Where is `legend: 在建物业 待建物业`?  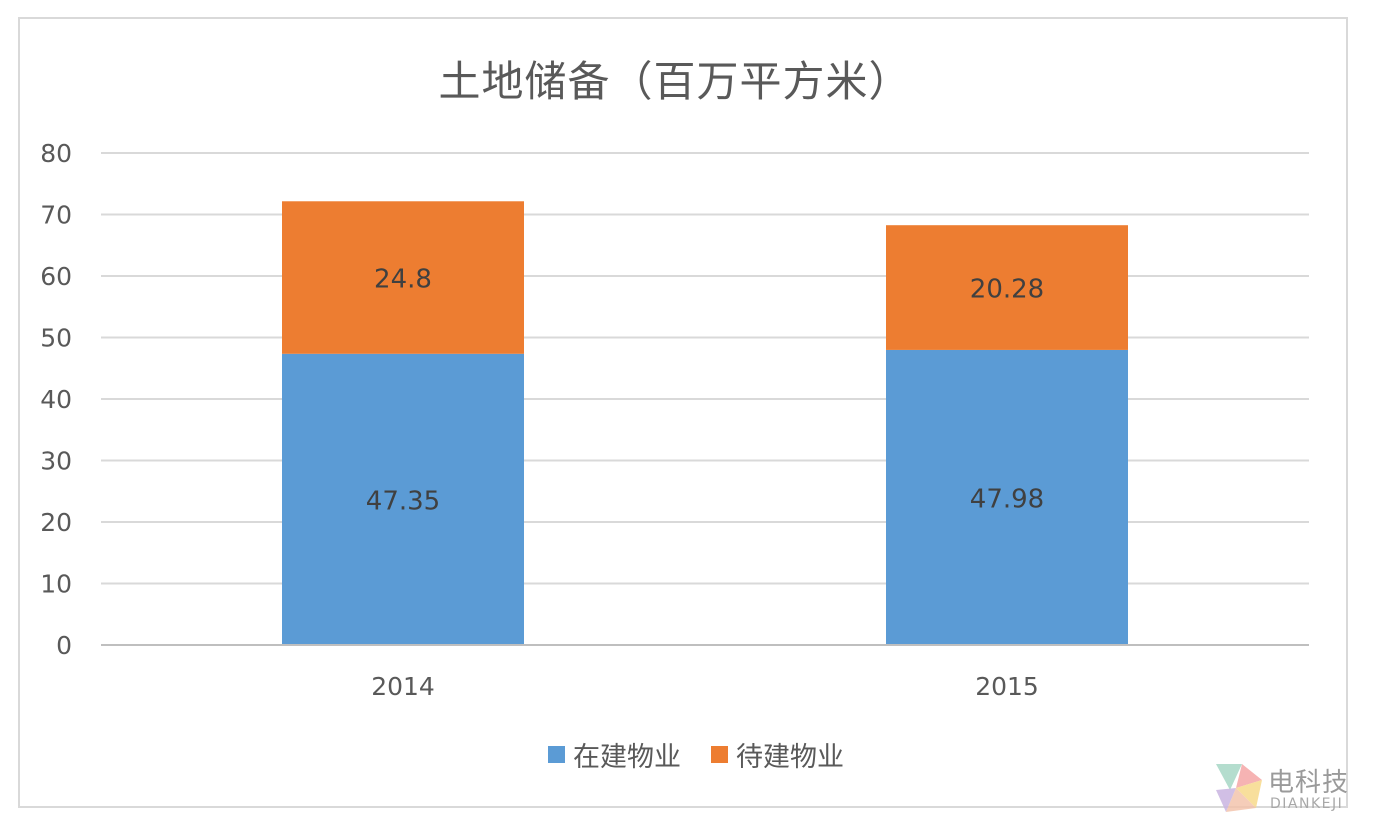 legend: 在建物业 待建物业 is located at coordinates (696, 754).